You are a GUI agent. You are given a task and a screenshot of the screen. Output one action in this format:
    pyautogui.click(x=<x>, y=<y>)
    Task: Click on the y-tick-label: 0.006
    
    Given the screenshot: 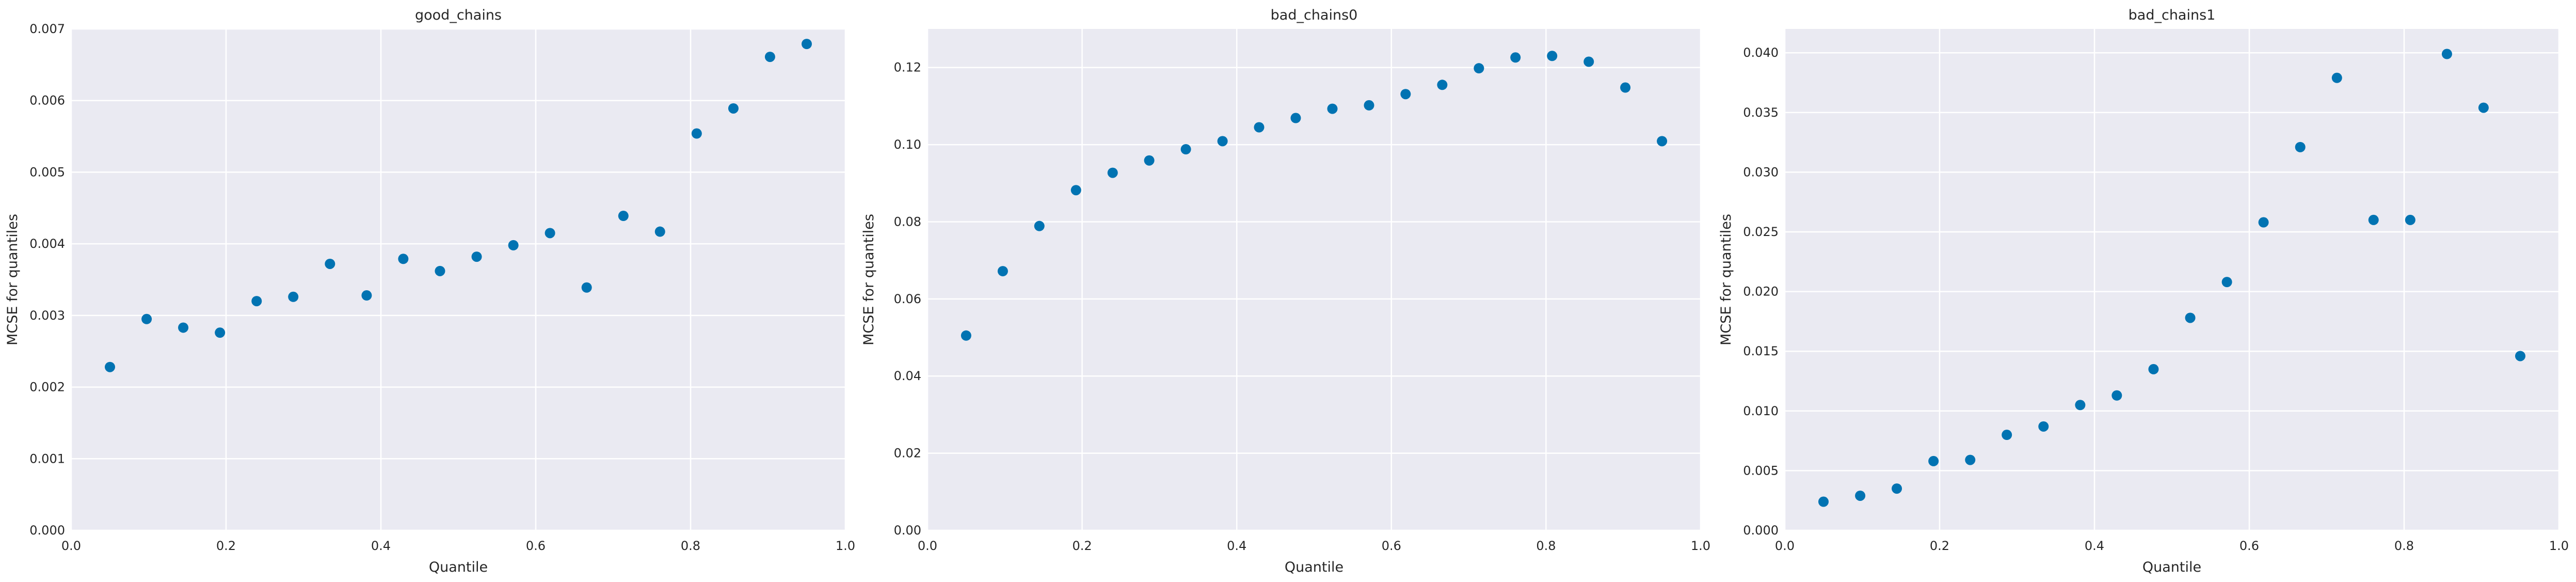 What is the action you would take?
    pyautogui.click(x=47, y=101)
    